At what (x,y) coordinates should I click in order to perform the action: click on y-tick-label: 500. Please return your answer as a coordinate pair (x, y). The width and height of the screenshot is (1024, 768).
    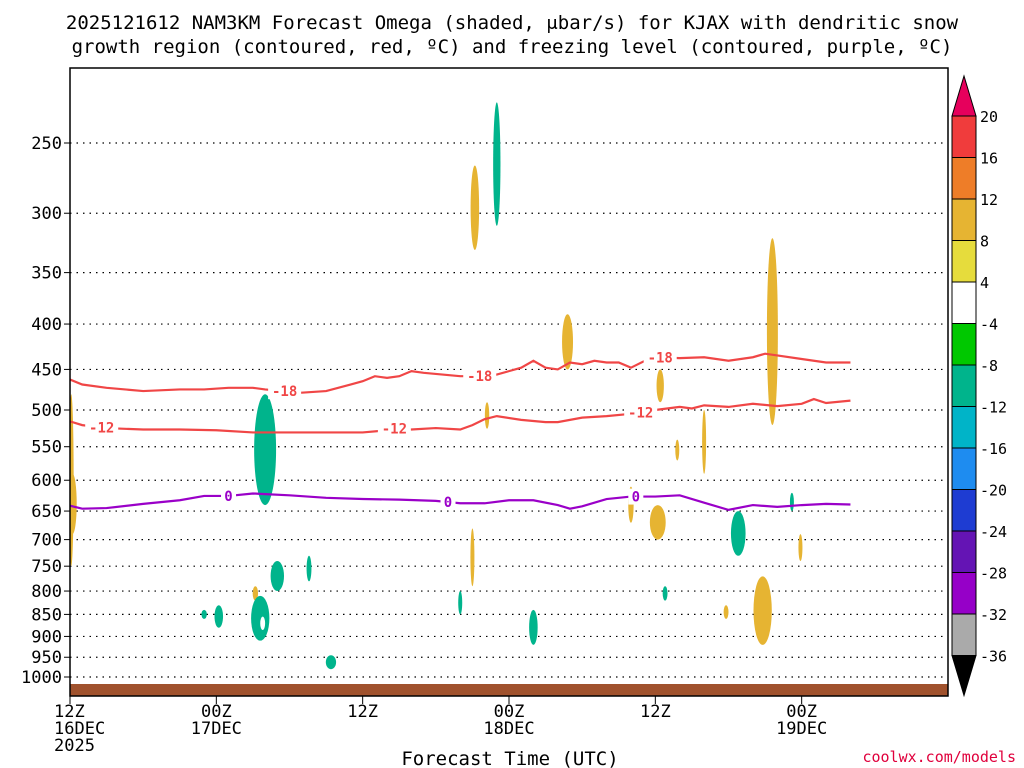
    Looking at the image, I should click on (46, 411).